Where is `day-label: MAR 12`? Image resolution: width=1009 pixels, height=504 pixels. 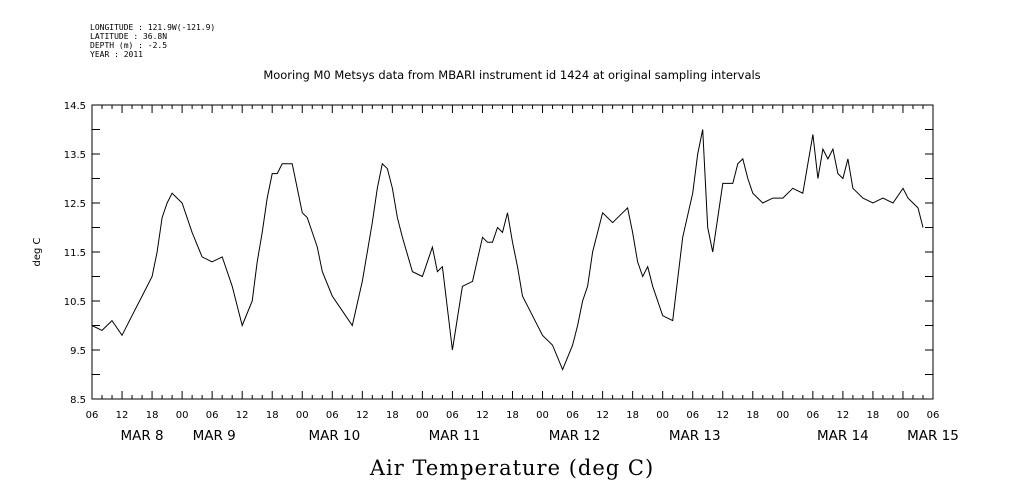 day-label: MAR 12 is located at coordinates (575, 436).